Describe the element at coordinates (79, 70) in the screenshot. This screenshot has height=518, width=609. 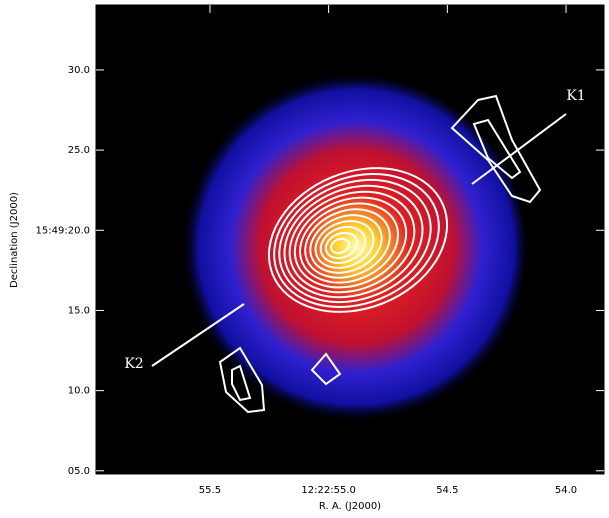
I see `y-tick-label: 30.0` at that location.